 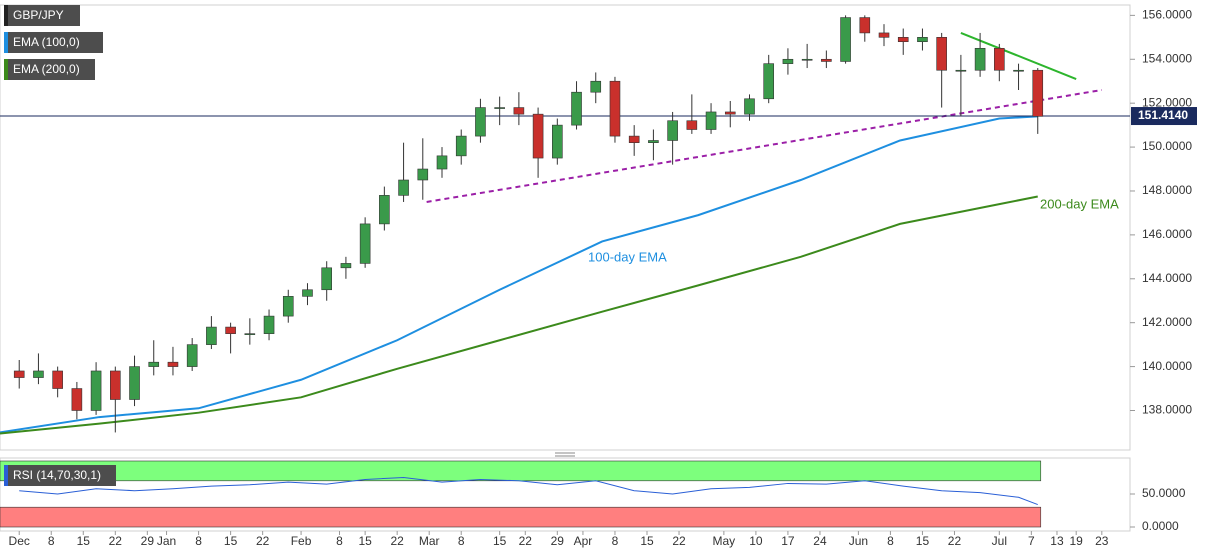 I want to click on rsi-line, so click(x=528, y=491).